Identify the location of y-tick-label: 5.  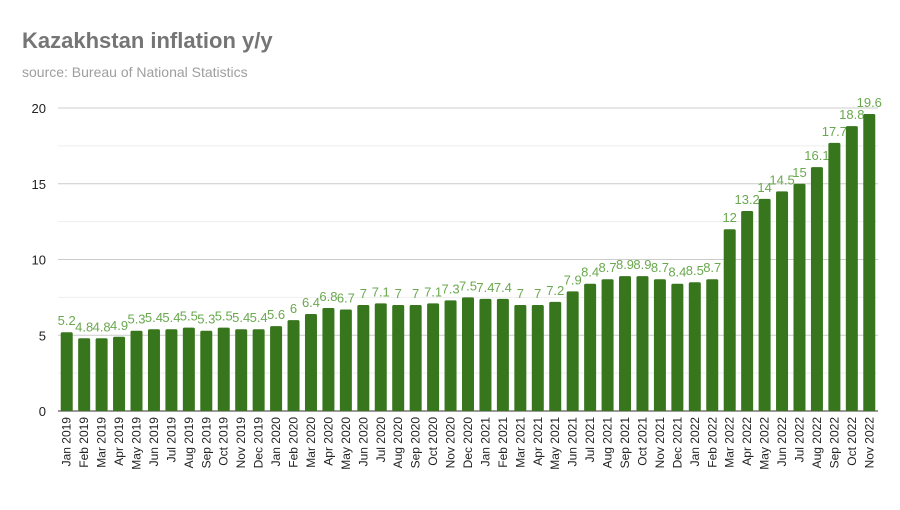
(42, 335).